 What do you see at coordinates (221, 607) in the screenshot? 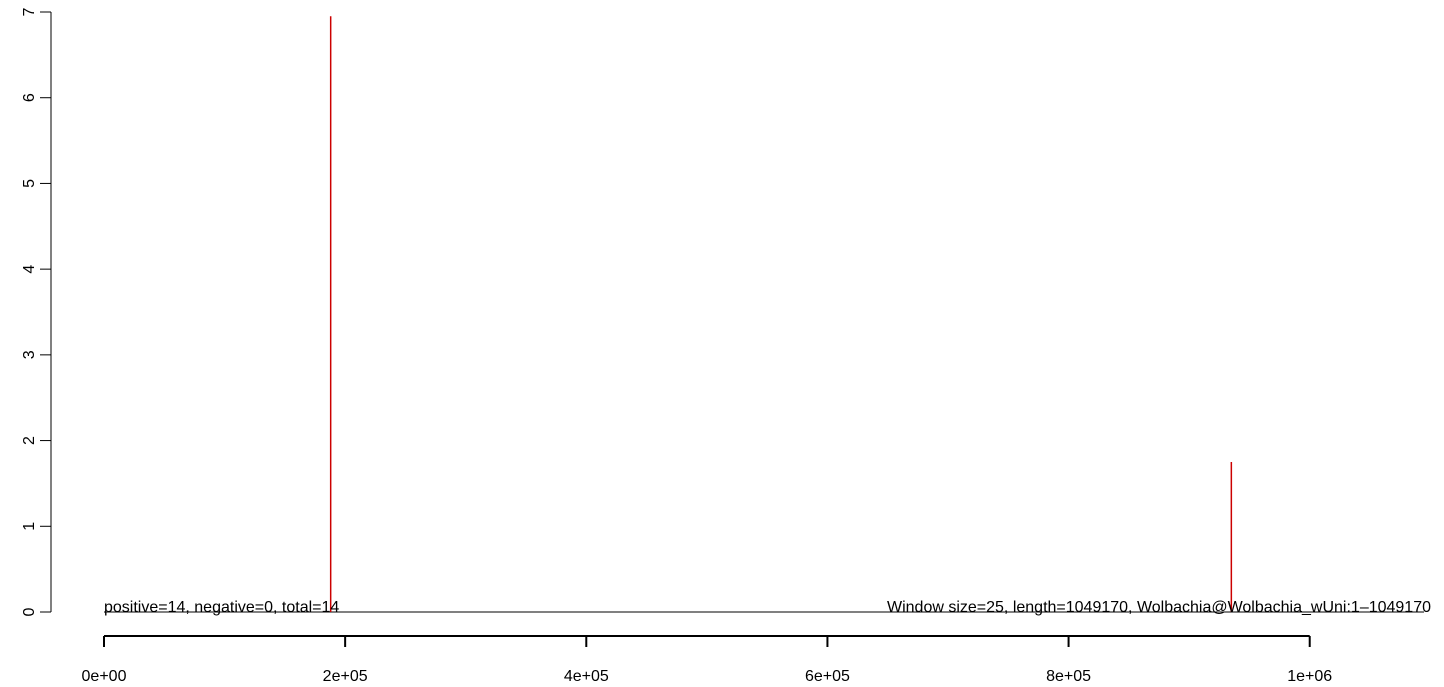
I see `summary-annotation: positive=14, negative=0, total=14` at bounding box center [221, 607].